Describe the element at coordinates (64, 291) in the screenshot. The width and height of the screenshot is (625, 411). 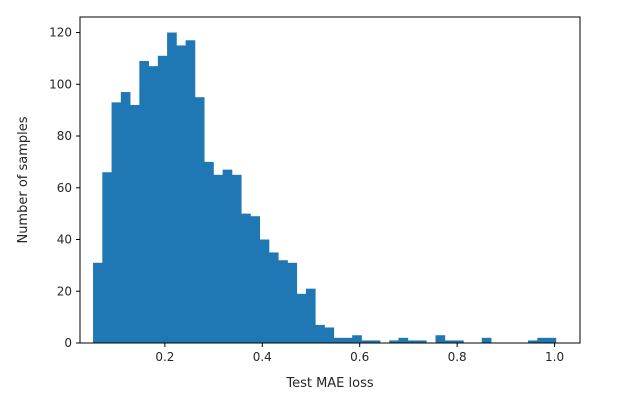
I see `y-tick-label: 20` at that location.